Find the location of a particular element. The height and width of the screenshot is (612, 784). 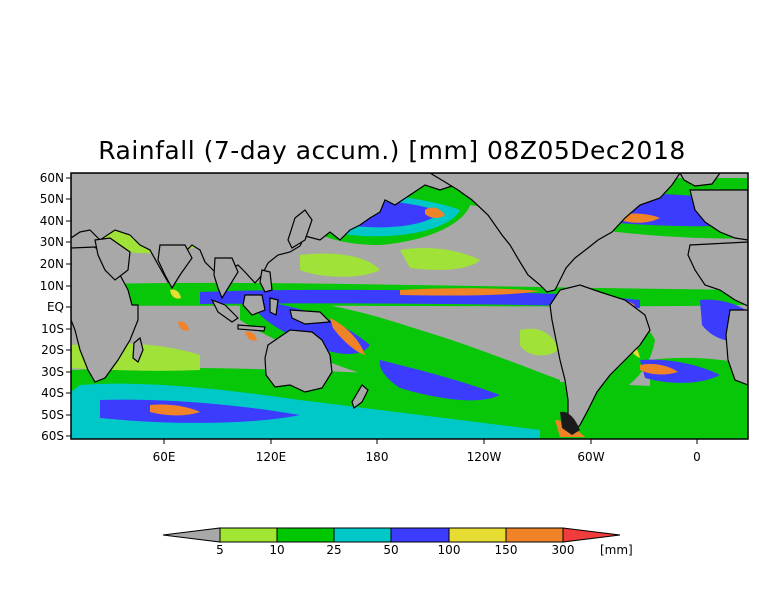

philippines-outline is located at coordinates (266, 281).